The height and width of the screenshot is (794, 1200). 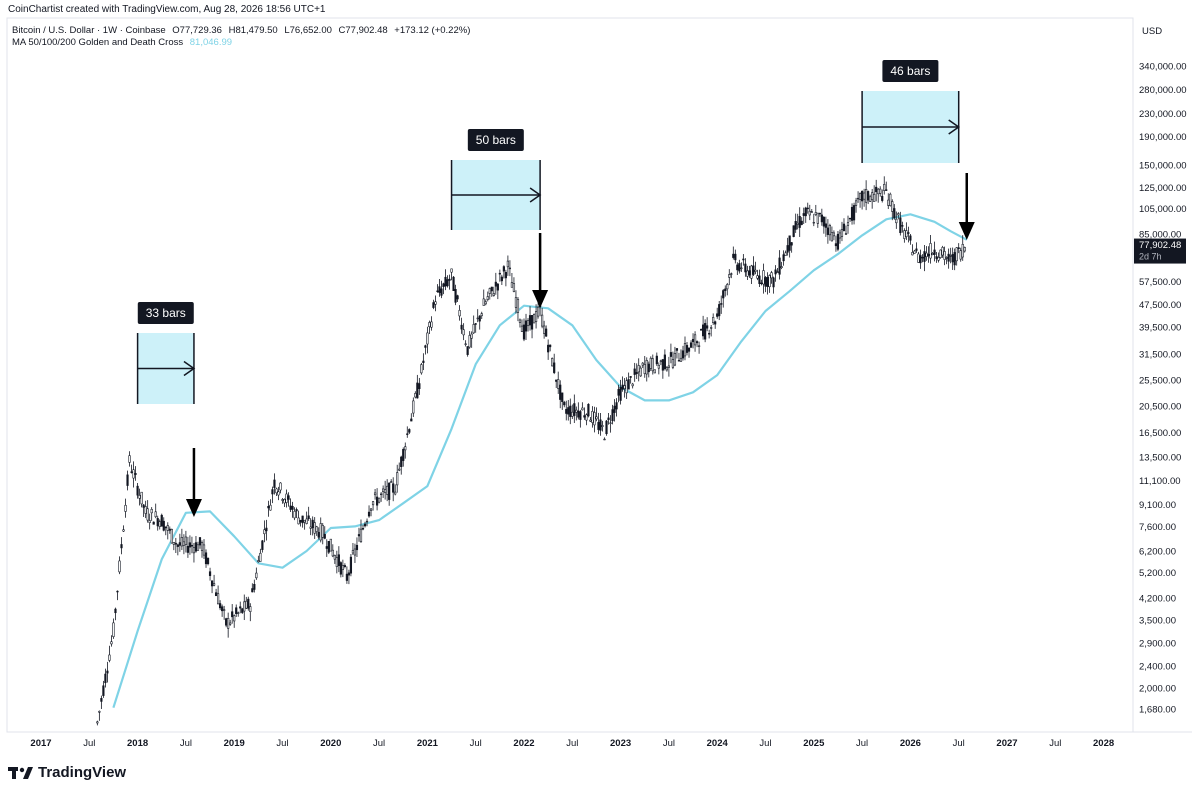 I want to click on price-tick-label: 4,200.00, so click(x=1157, y=599).